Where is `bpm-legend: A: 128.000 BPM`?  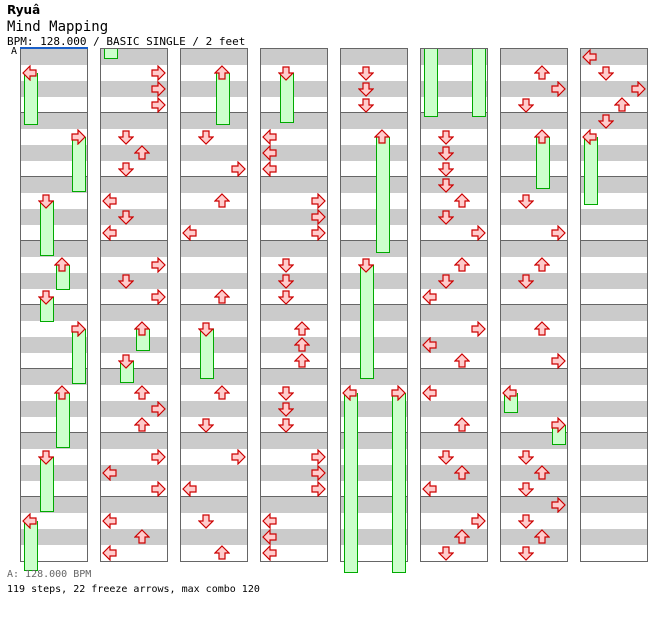 bpm-legend: A: 128.000 BPM is located at coordinates (49, 574).